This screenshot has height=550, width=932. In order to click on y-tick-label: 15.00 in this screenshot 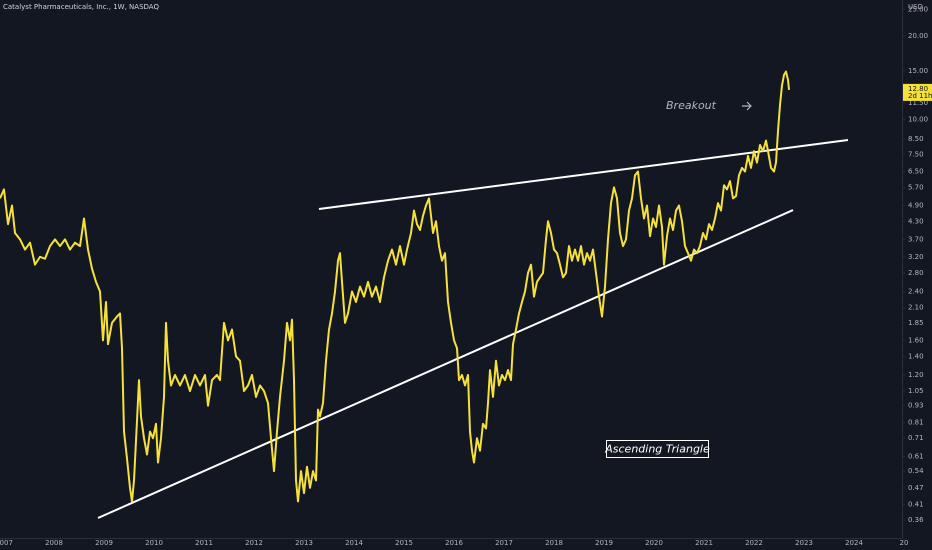, I will do `click(918, 71)`.